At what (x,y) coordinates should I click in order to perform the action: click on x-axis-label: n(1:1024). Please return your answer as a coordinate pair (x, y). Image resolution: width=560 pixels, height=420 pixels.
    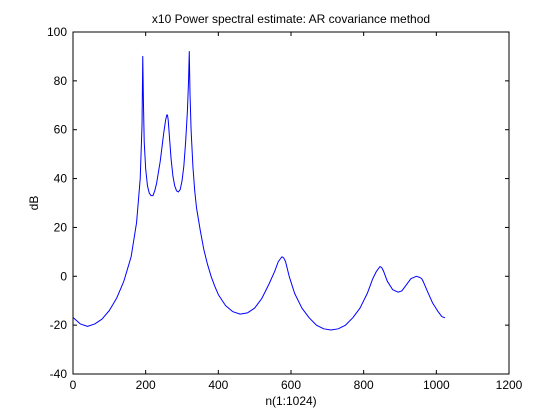
    Looking at the image, I should click on (290, 401).